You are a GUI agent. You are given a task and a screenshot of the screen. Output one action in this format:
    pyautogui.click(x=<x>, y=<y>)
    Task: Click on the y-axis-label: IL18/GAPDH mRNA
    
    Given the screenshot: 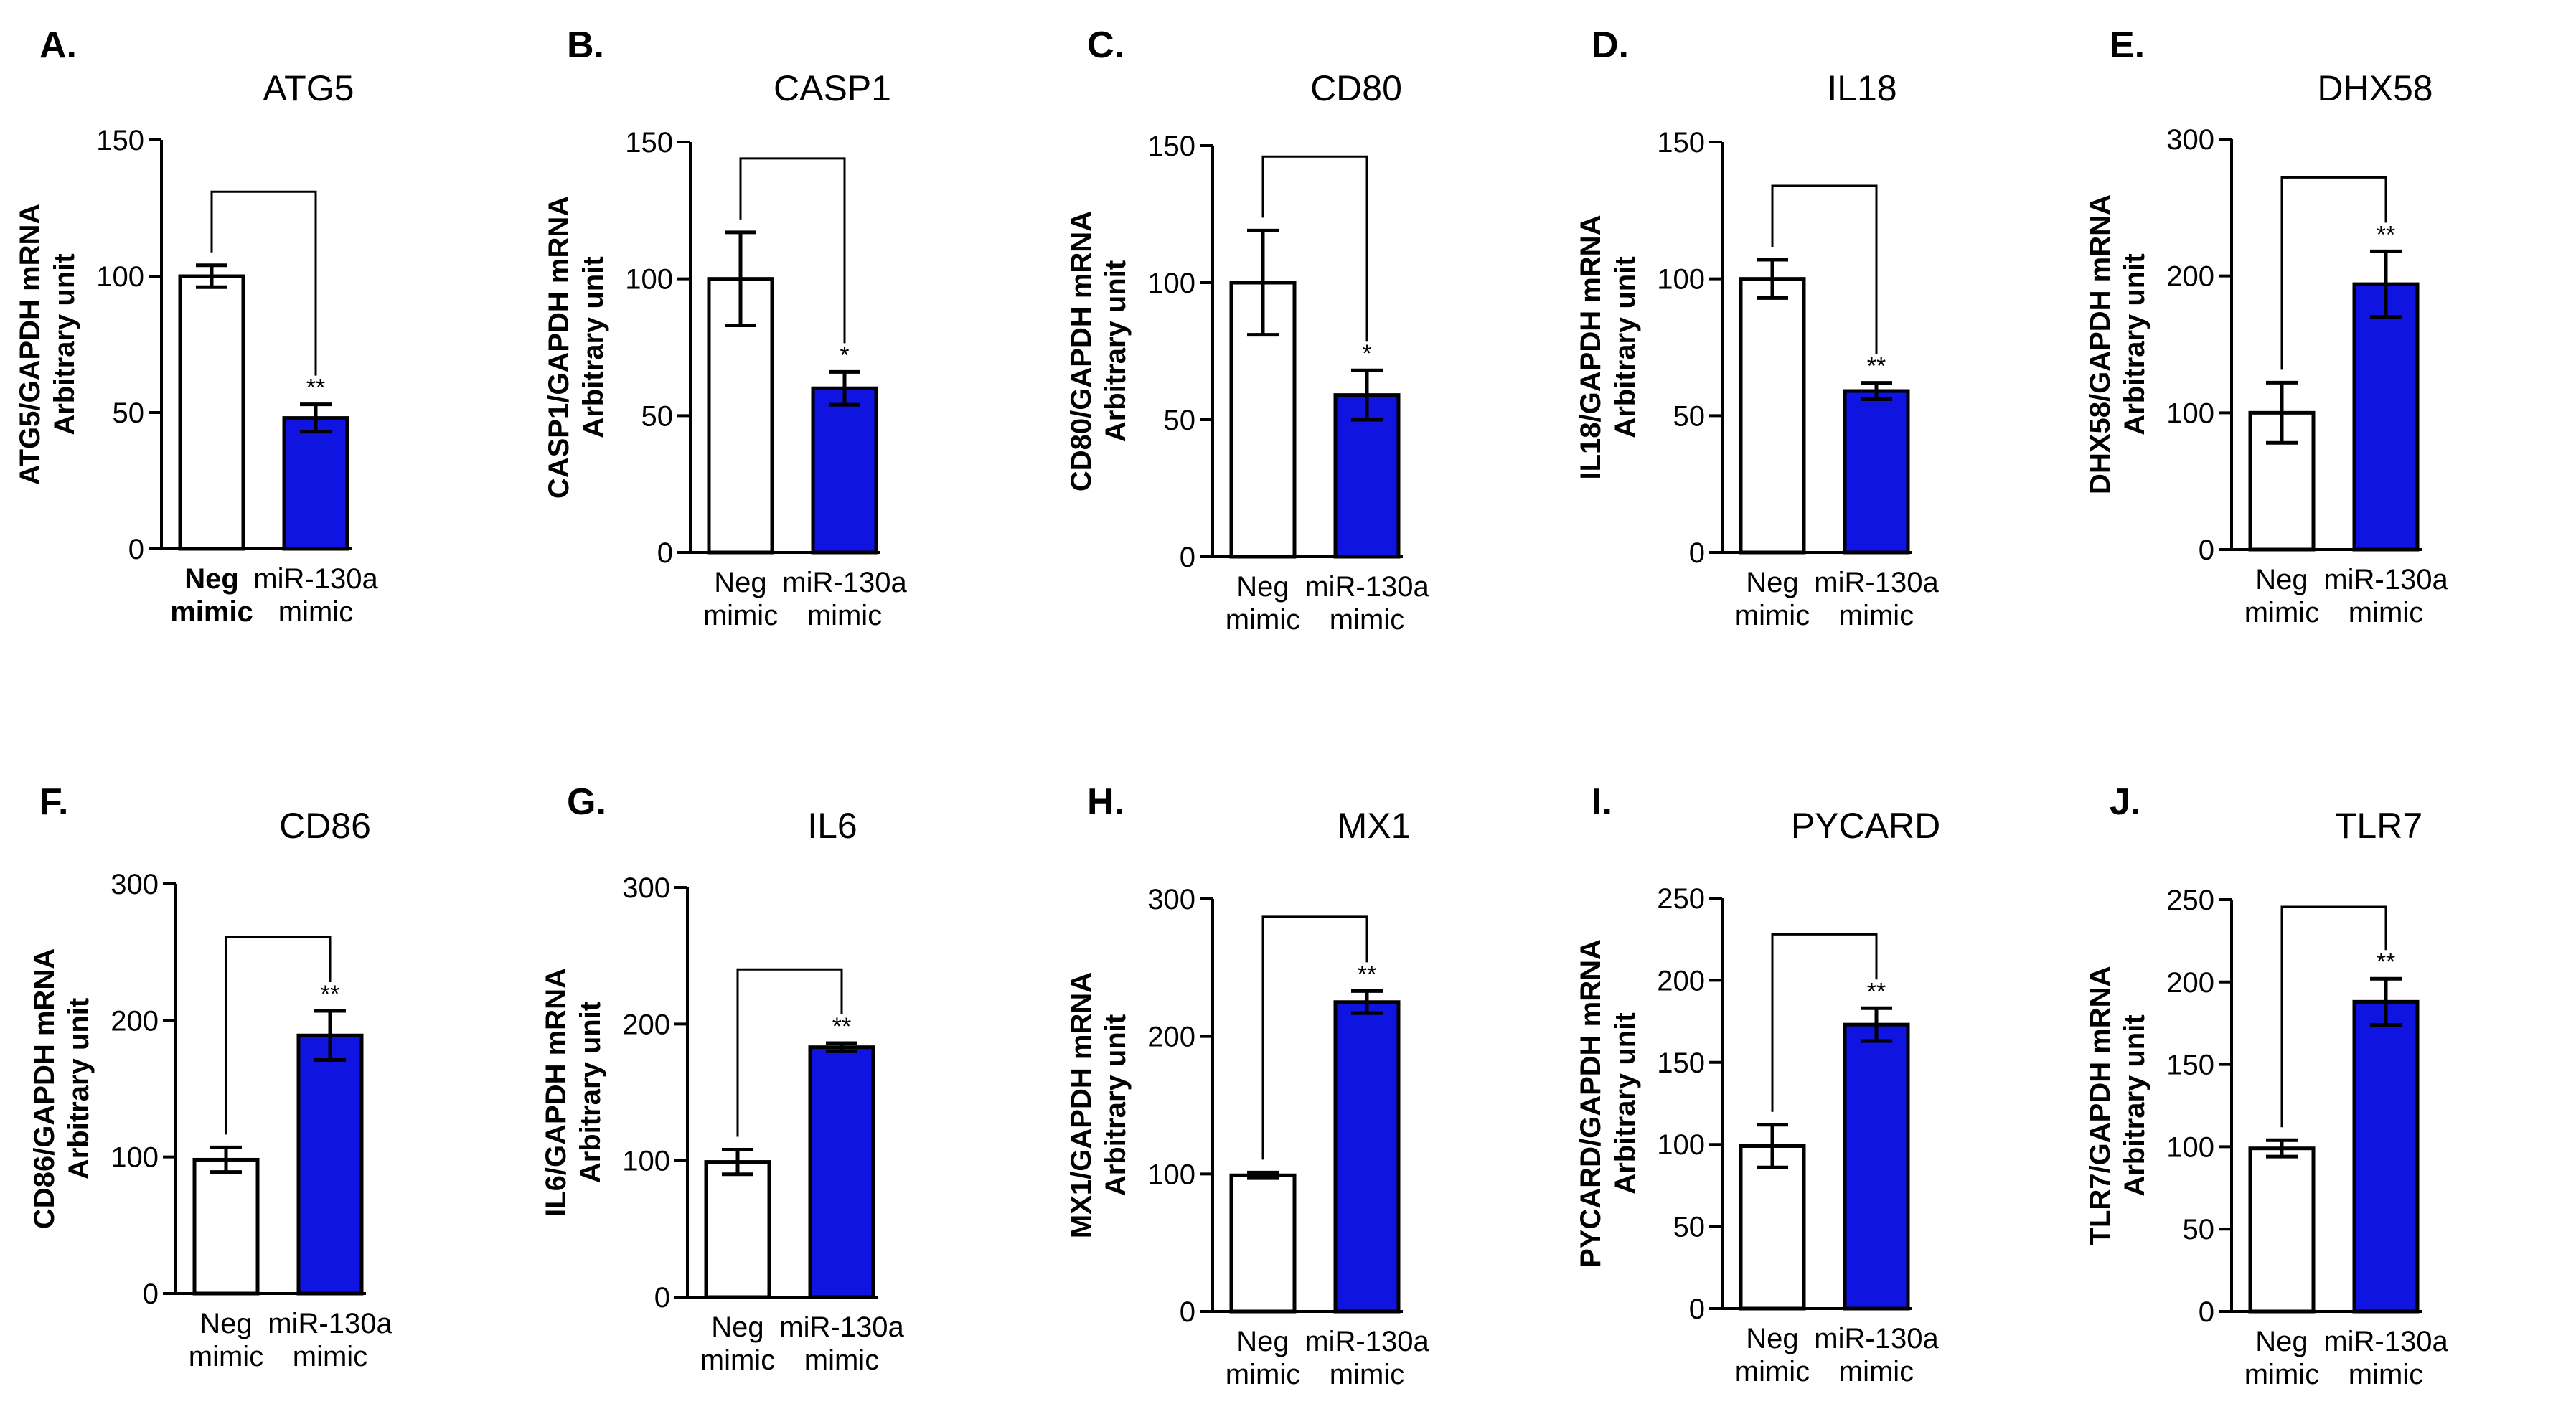 What is the action you would take?
    pyautogui.click(x=1591, y=347)
    